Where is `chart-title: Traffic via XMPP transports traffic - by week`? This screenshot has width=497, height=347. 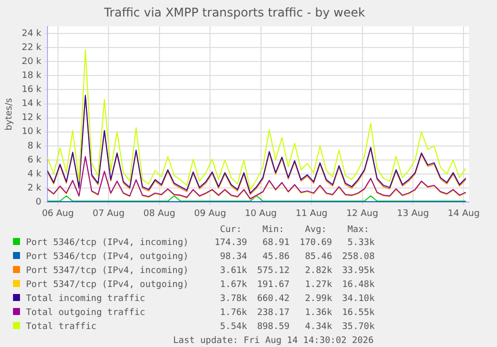
chart-title: Traffic via XMPP transports traffic - by week is located at coordinates (234, 12).